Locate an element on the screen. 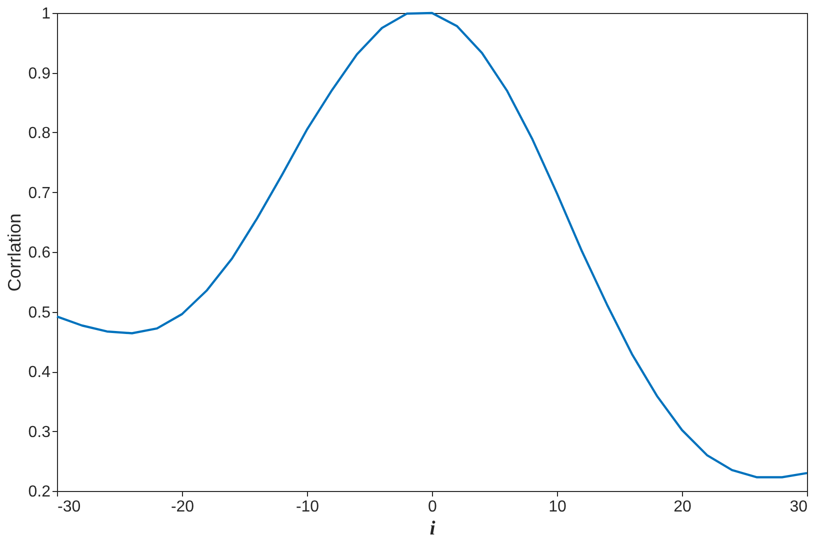 This screenshot has width=827, height=559. y-tick-label: 0.8 is located at coordinates (39, 133).